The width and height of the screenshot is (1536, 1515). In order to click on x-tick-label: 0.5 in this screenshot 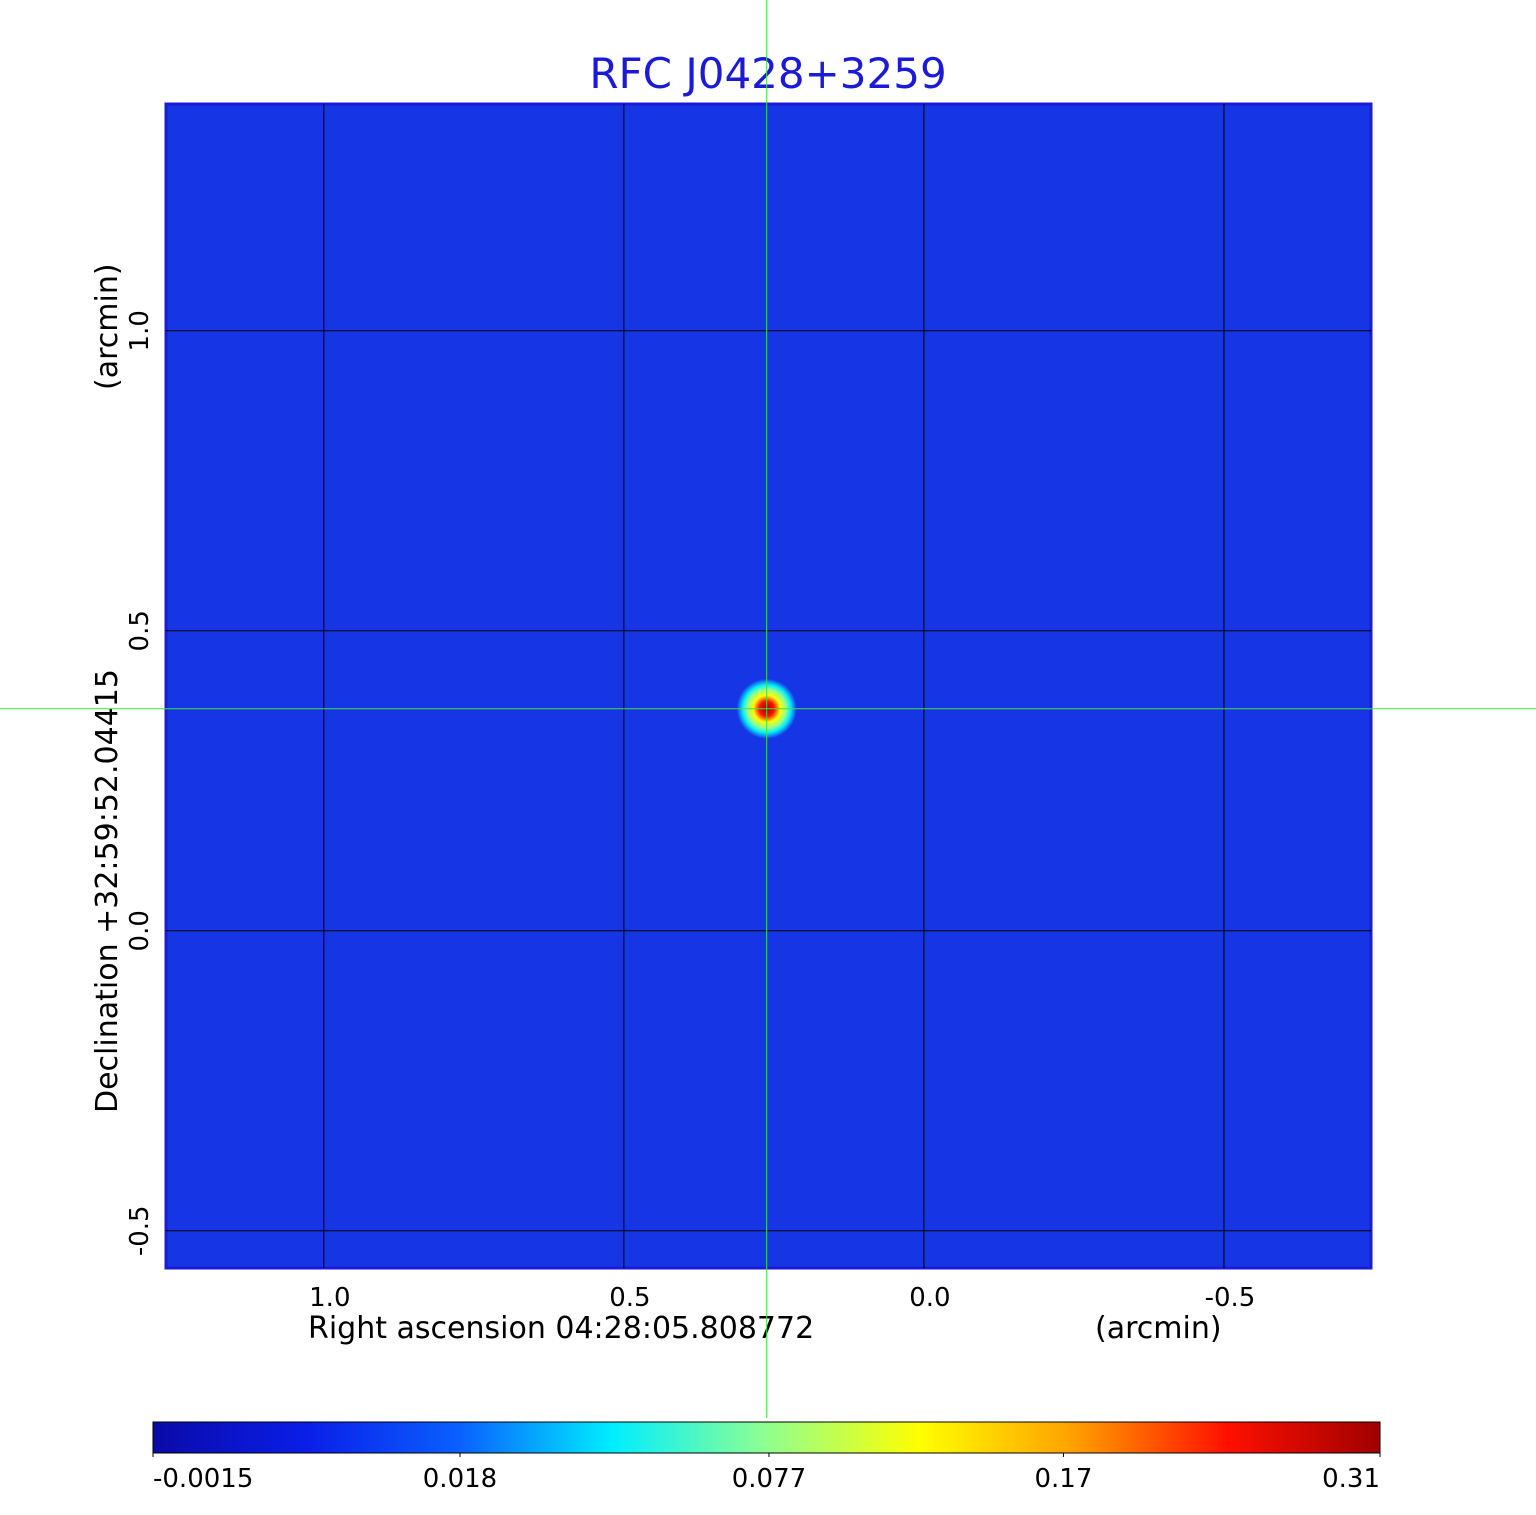, I will do `click(629, 1298)`.